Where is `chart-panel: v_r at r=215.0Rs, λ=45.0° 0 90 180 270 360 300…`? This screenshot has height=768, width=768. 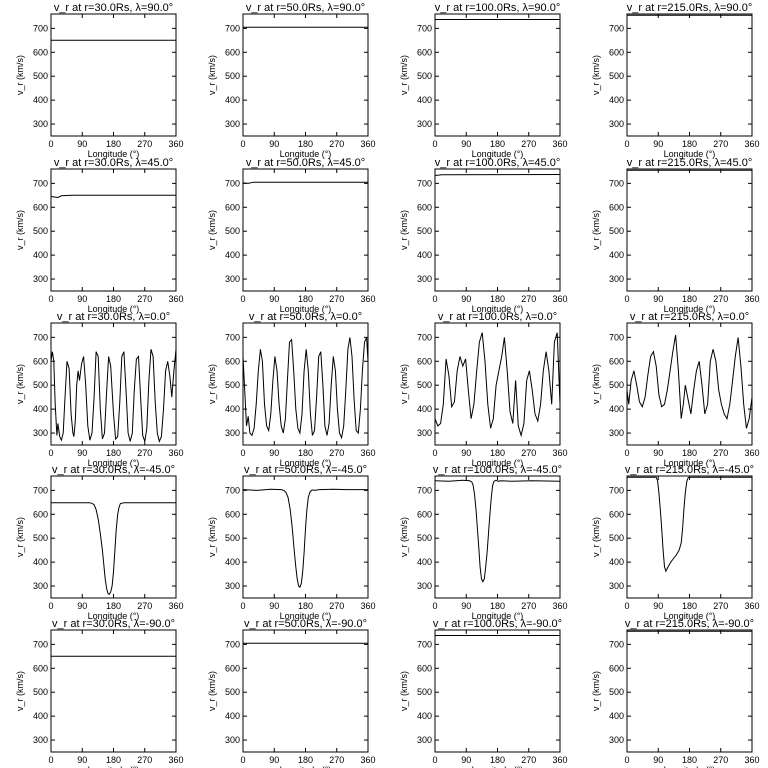 chart-panel: v_r at r=215.0Rs, λ=45.0° 0 90 180 270 360 300… is located at coordinates (675, 235).